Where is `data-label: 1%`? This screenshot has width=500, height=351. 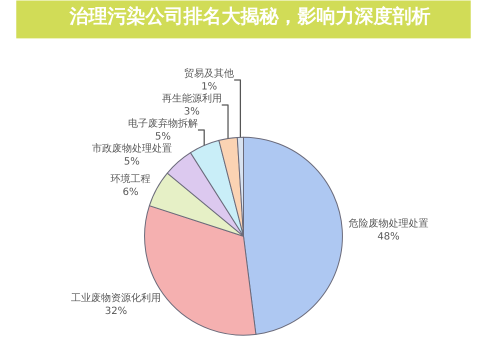 data-label: 1% is located at coordinates (209, 86).